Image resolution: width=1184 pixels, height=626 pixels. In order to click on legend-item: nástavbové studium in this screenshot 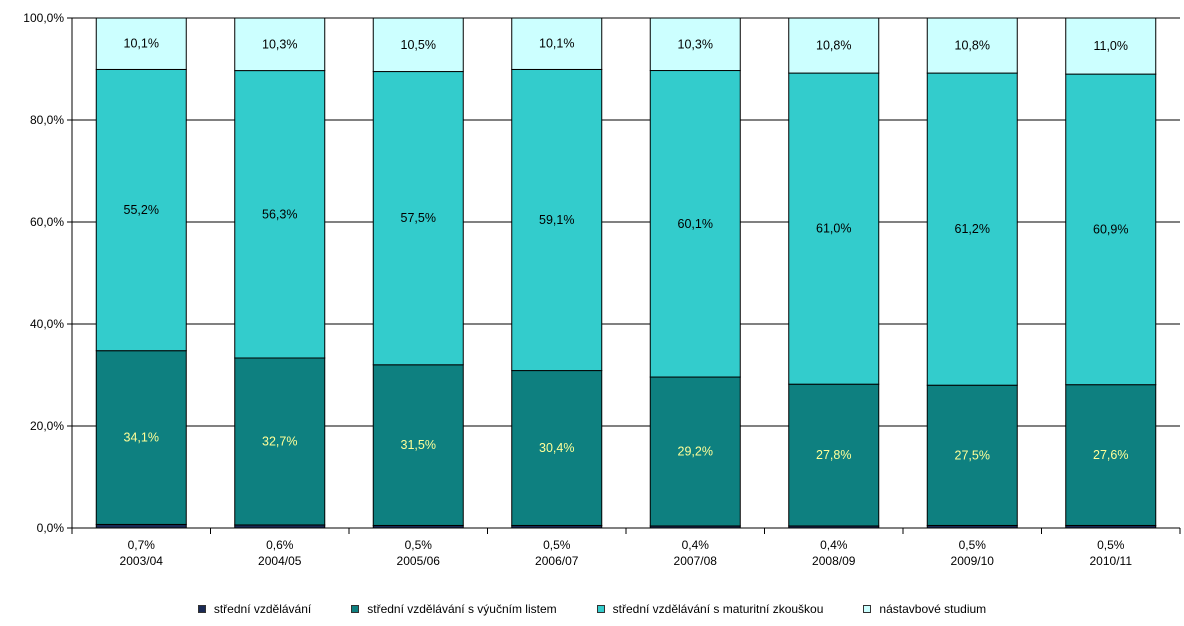, I will do `click(924, 609)`.